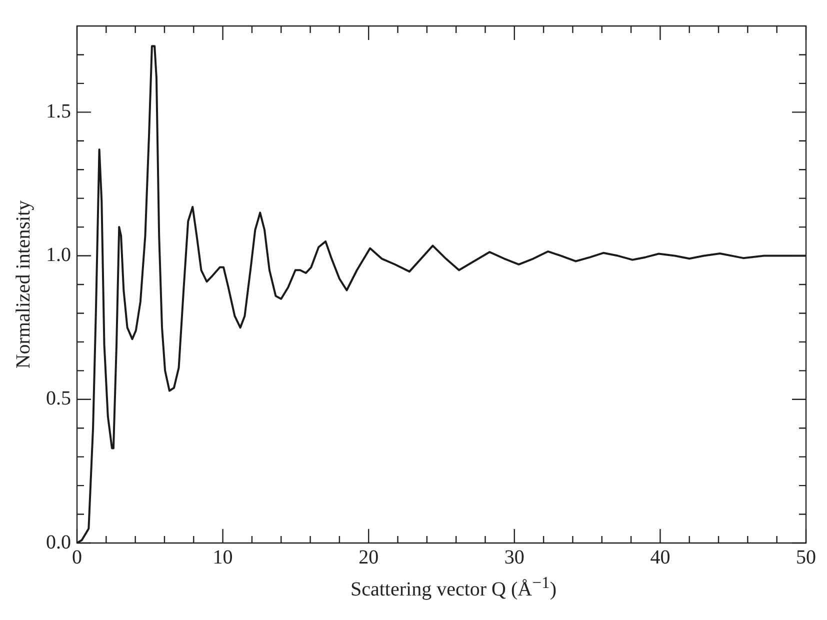 The image size is (827, 620). I want to click on x-tick-label: 50, so click(806, 557).